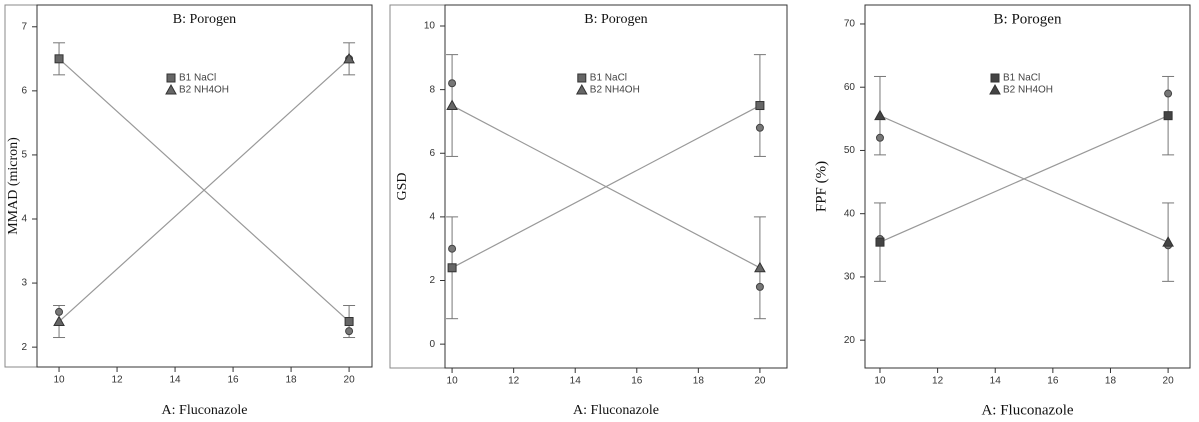 Image resolution: width=1199 pixels, height=422 pixels. What do you see at coordinates (850, 24) in the screenshot?
I see `y-tick-label: 70` at bounding box center [850, 24].